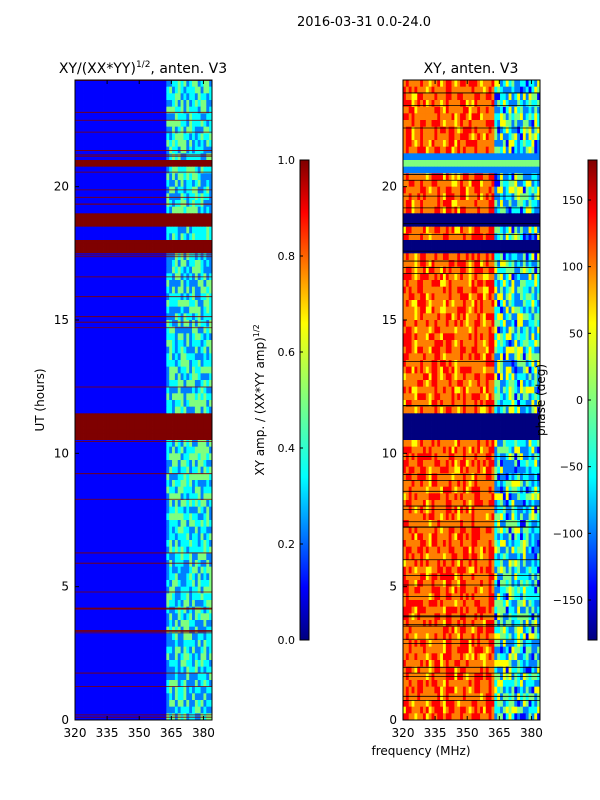  I want to click on phase-colorbar-label: phase (deg), so click(541, 400).